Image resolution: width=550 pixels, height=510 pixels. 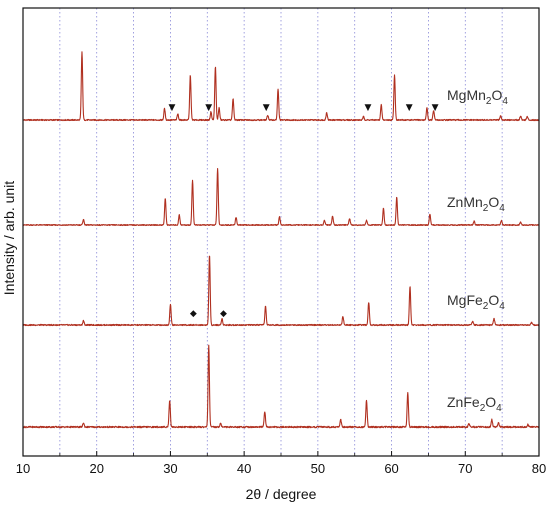 I want to click on x-tick-label: 10, so click(x=23, y=468).